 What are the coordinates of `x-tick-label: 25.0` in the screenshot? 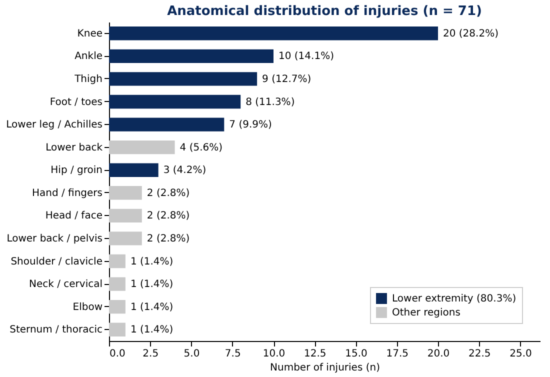 It's located at (521, 354).